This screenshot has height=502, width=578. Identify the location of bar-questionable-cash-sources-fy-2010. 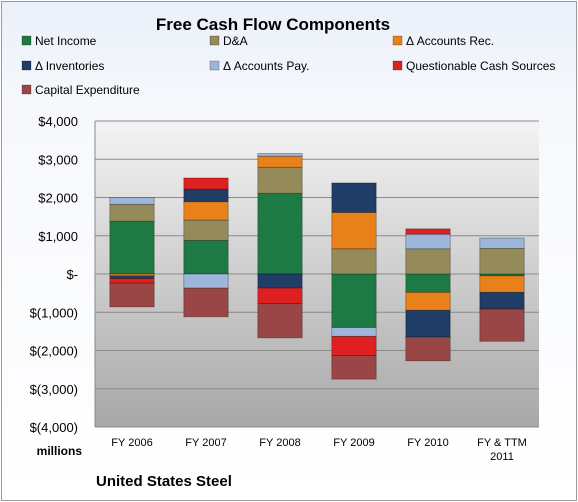
(428, 231).